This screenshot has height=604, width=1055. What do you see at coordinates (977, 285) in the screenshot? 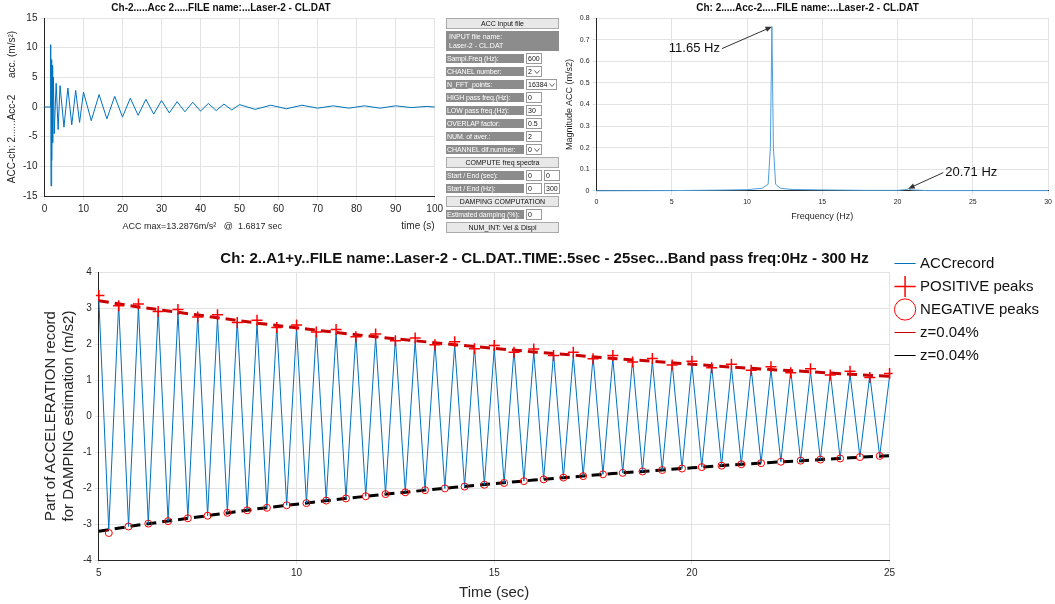
I see `legend-label: POSITIVE peaks` at bounding box center [977, 285].